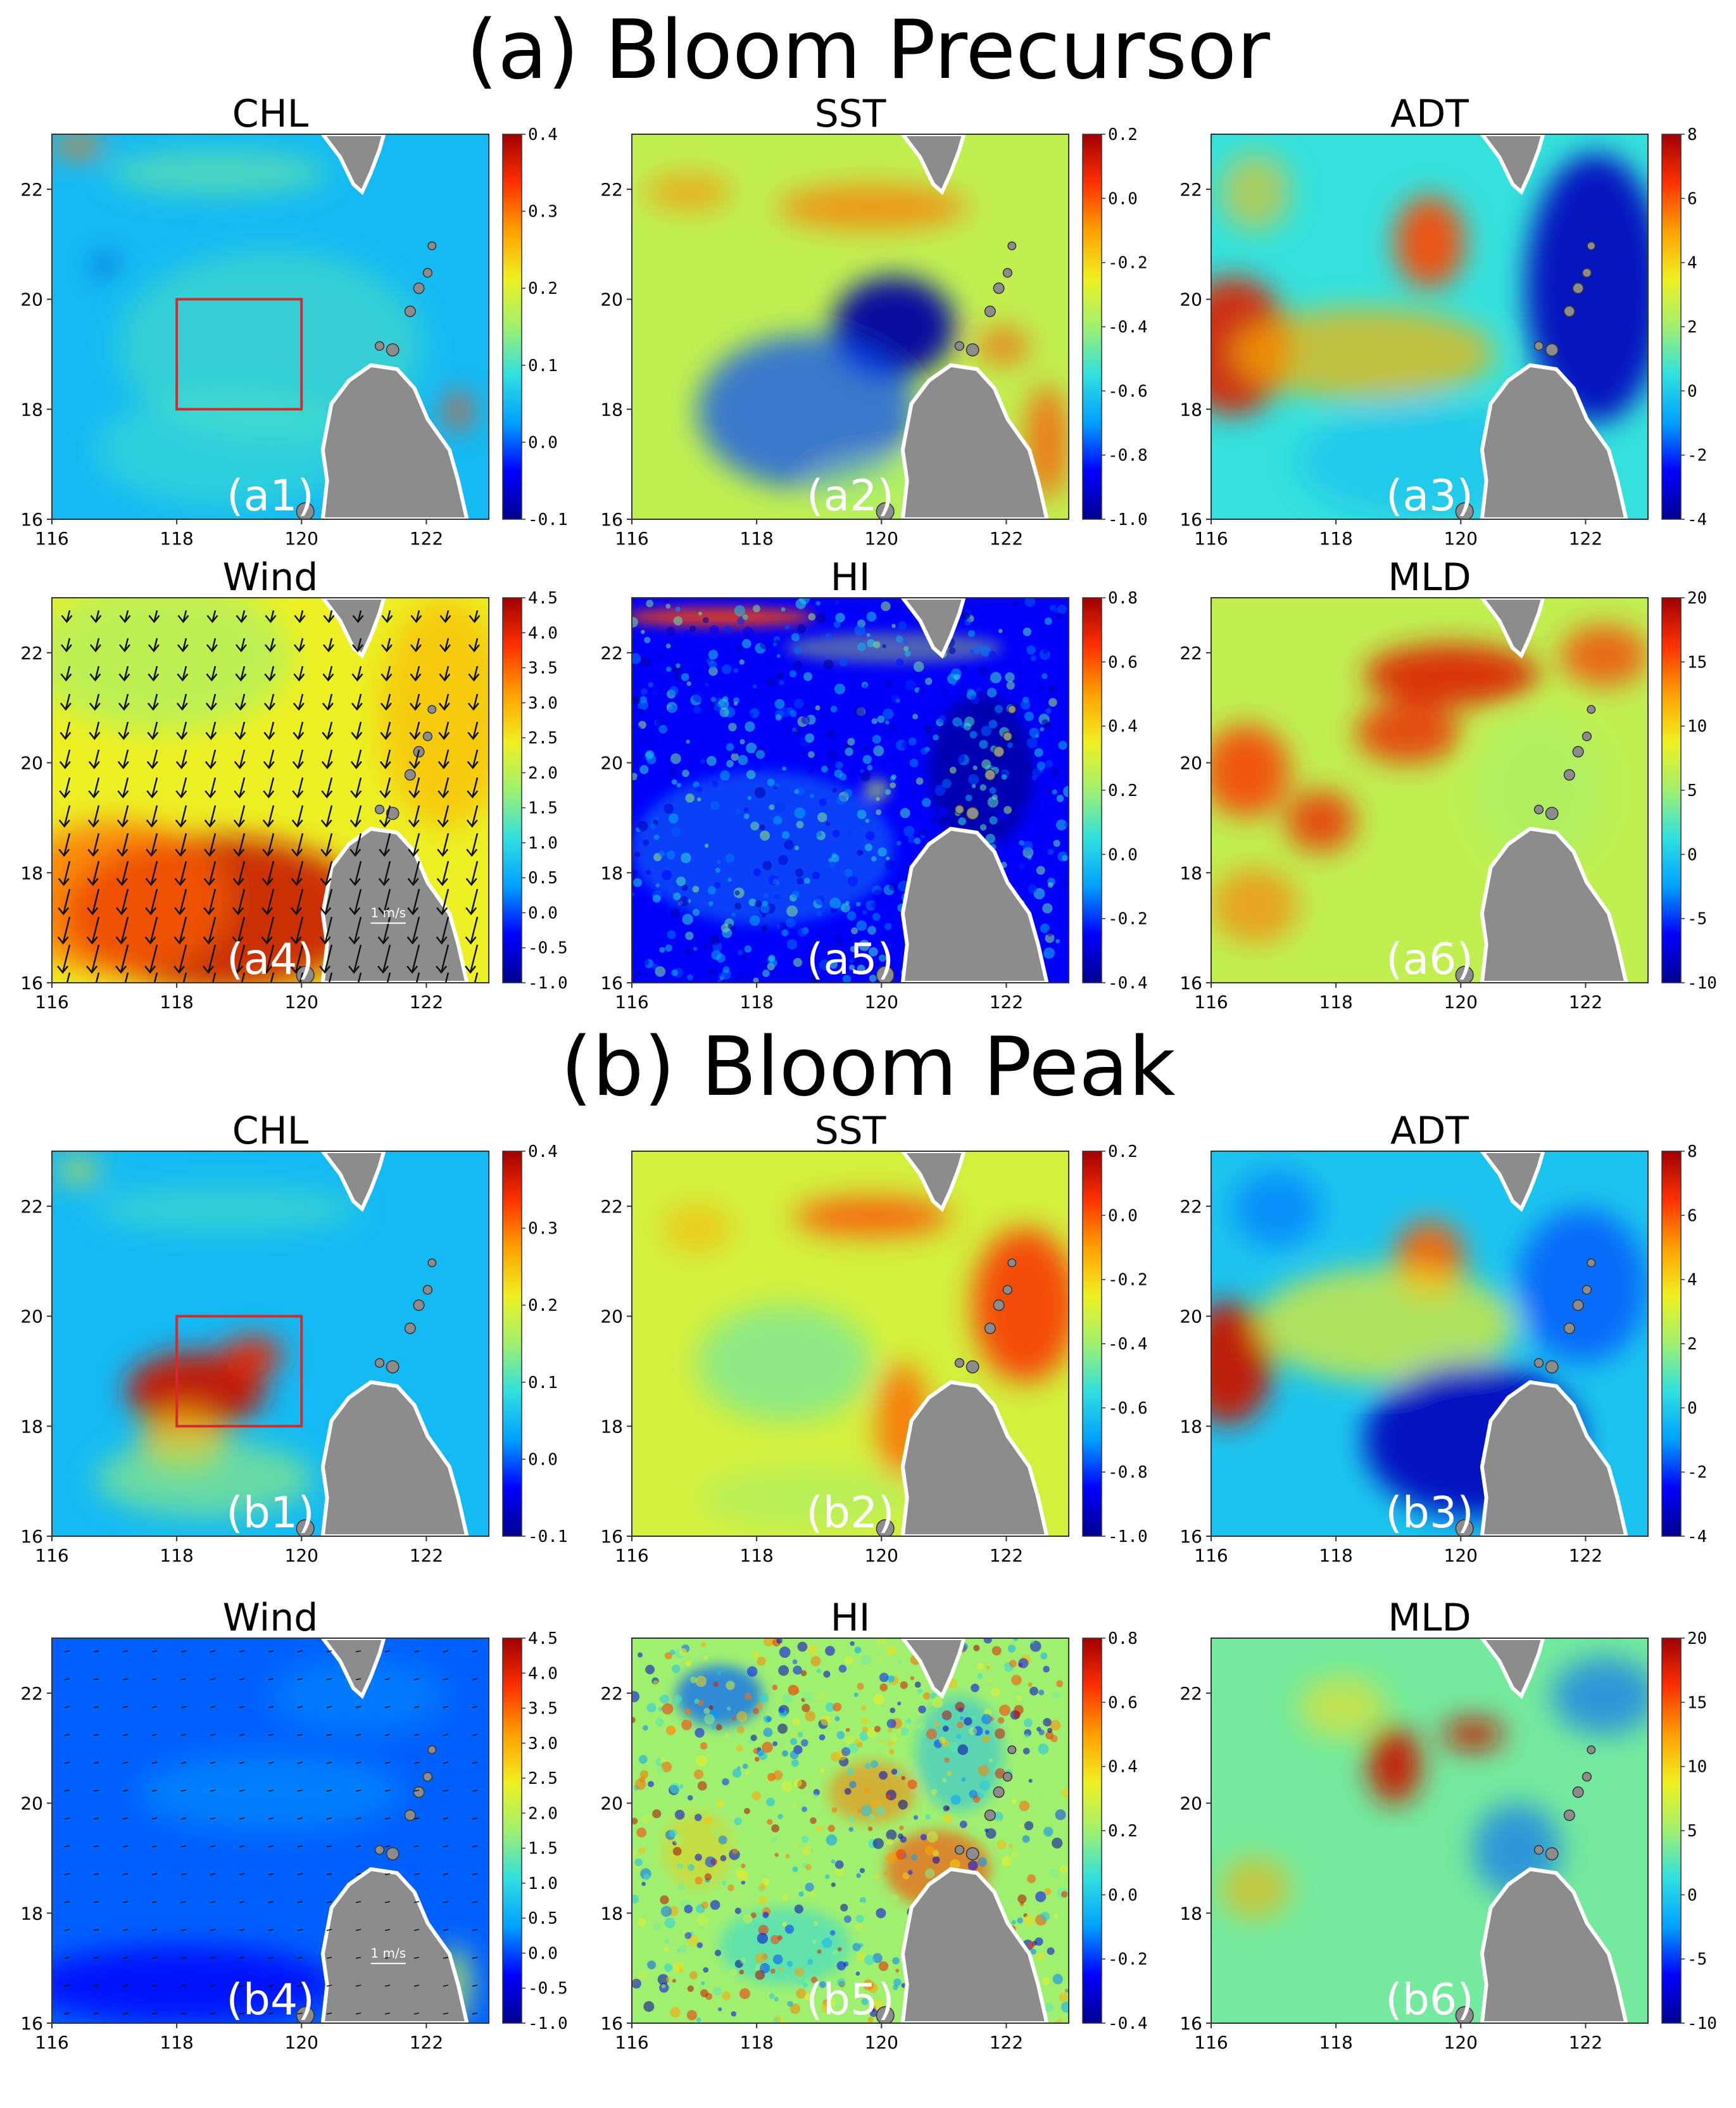  Describe the element at coordinates (1128, 1344) in the screenshot. I see `colorbar-tick-label: -0.4` at that location.